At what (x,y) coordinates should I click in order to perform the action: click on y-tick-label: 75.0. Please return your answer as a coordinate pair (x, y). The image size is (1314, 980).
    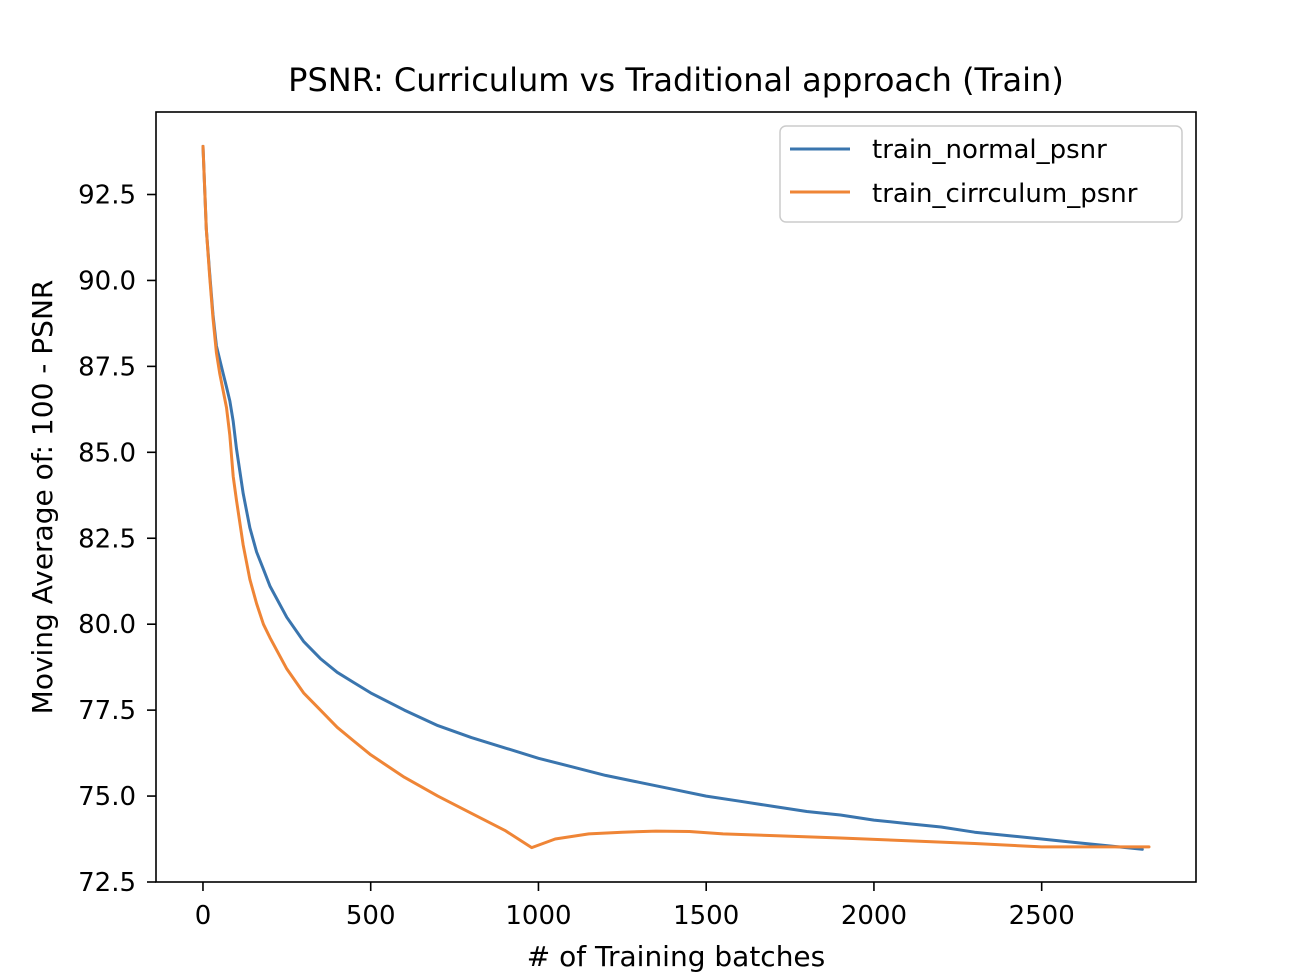
    Looking at the image, I should click on (107, 797).